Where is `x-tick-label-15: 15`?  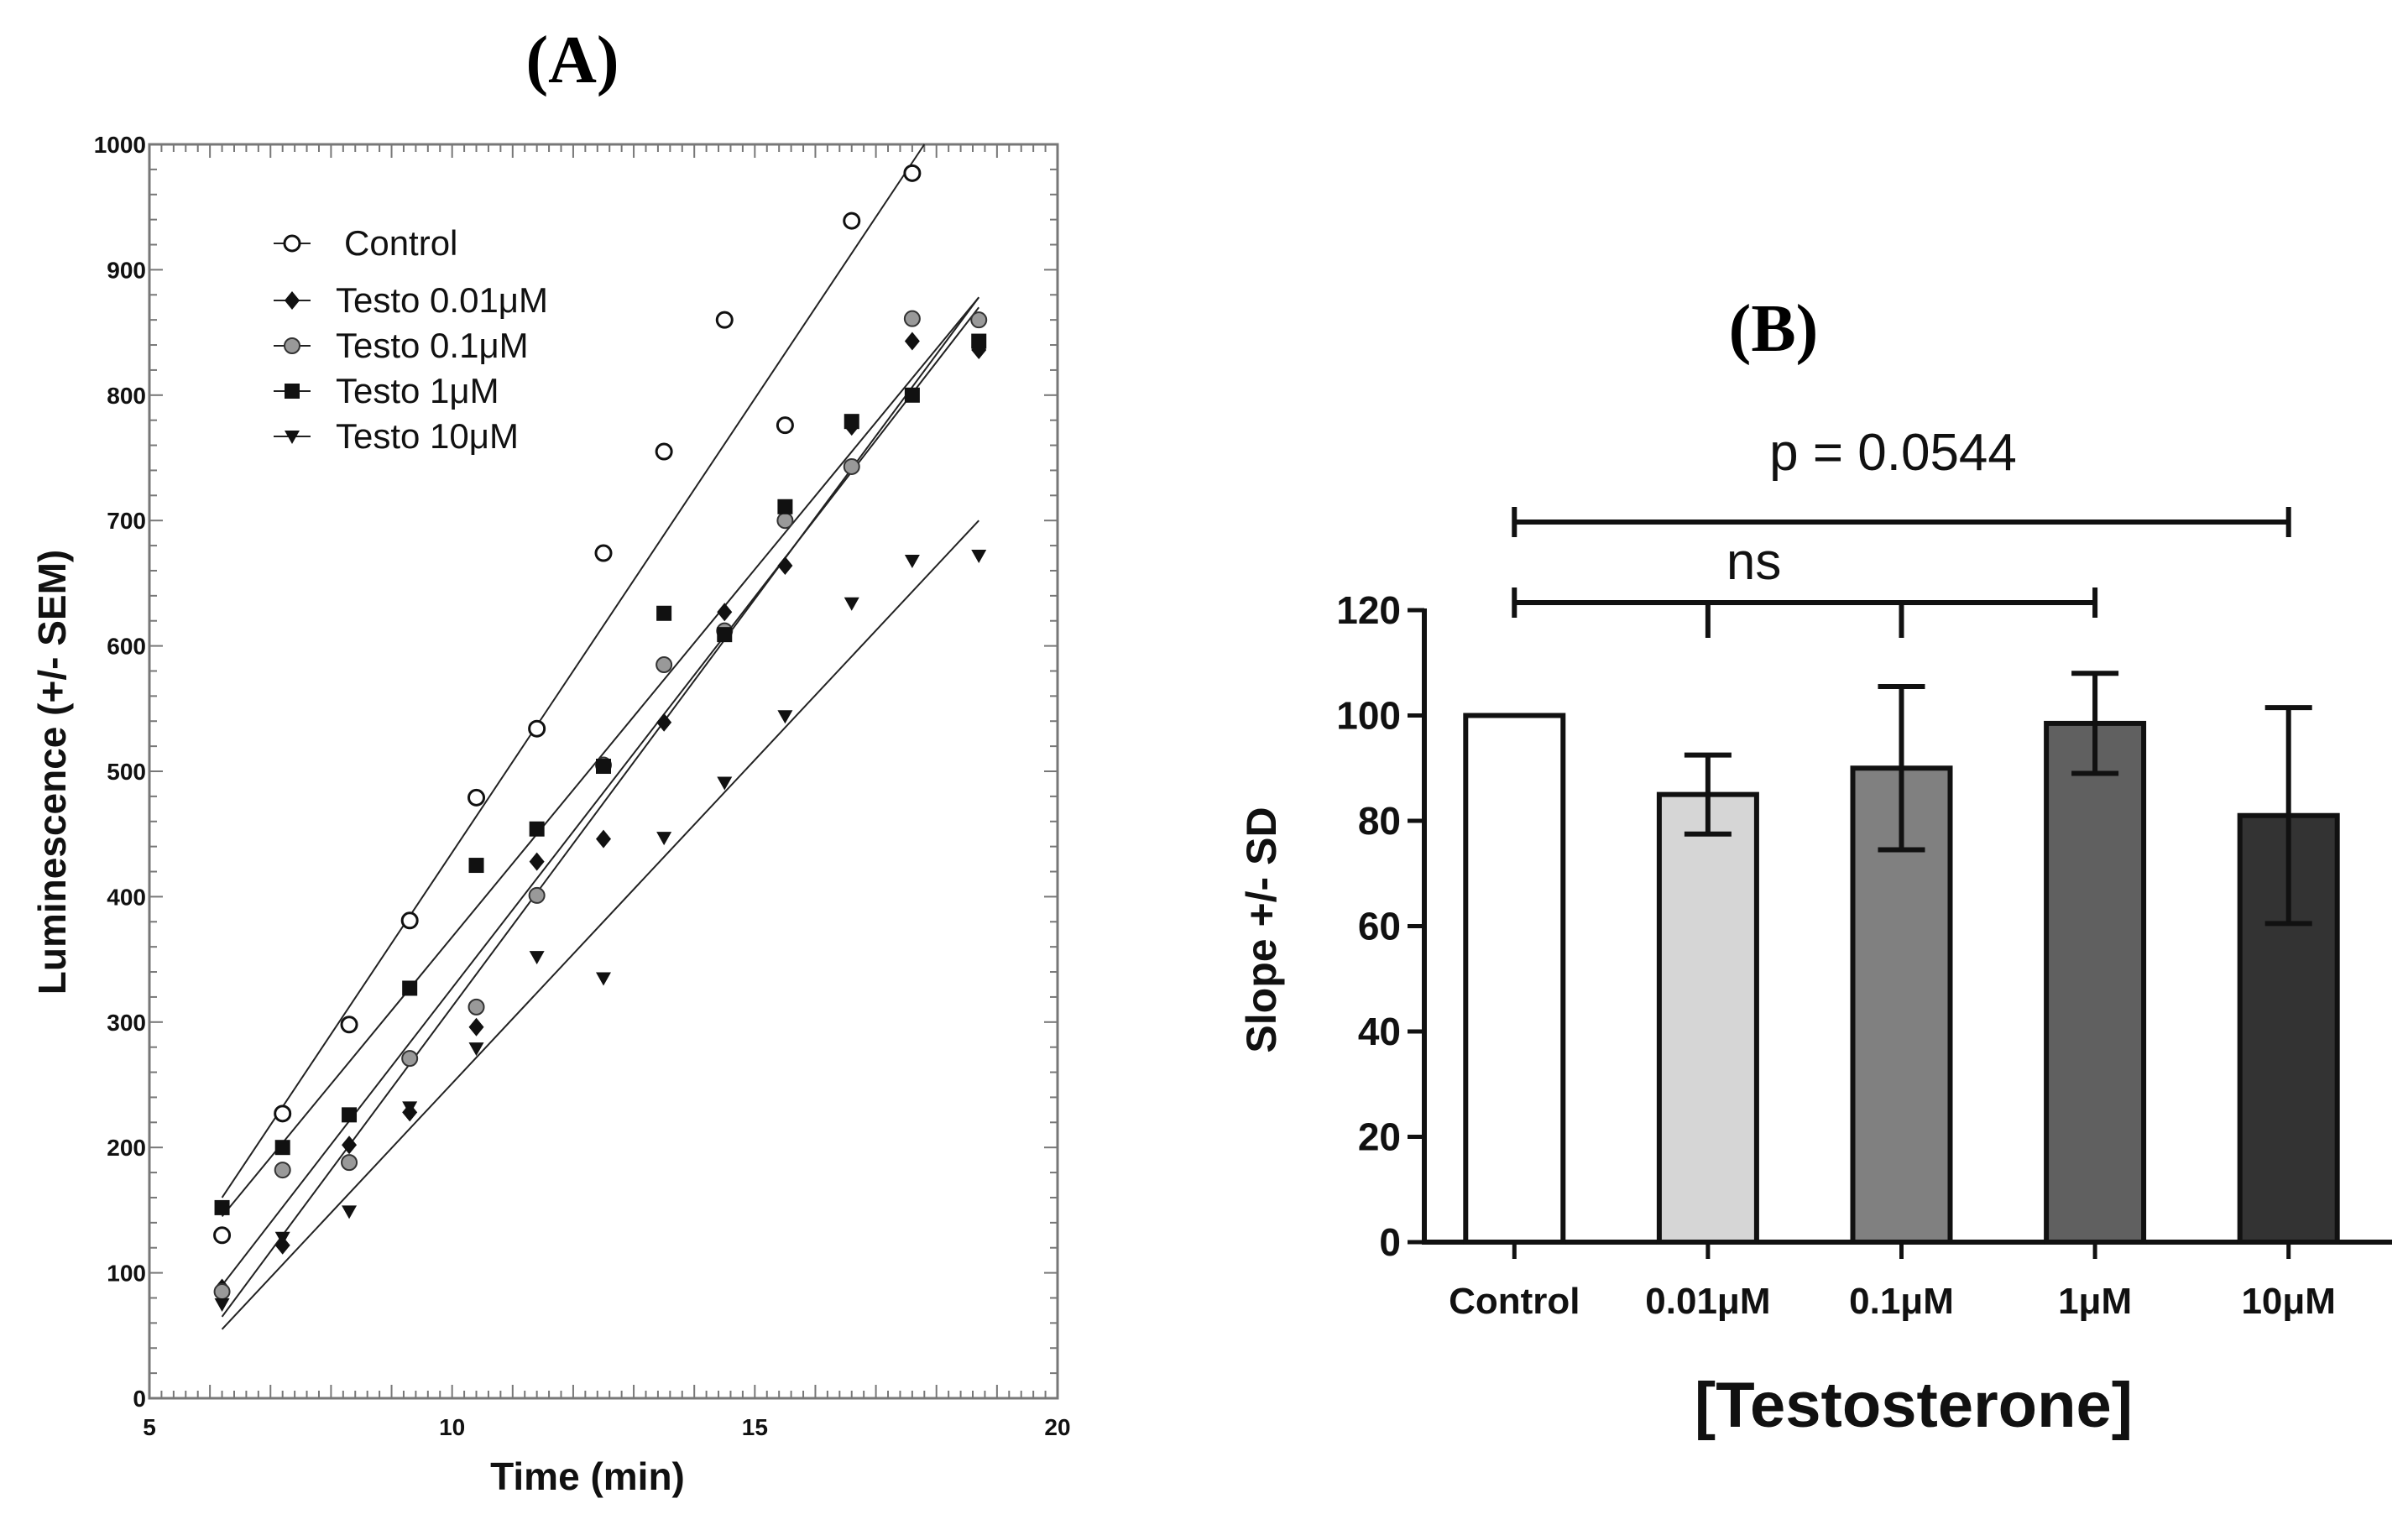
x-tick-label-15: 15 is located at coordinates (755, 1427).